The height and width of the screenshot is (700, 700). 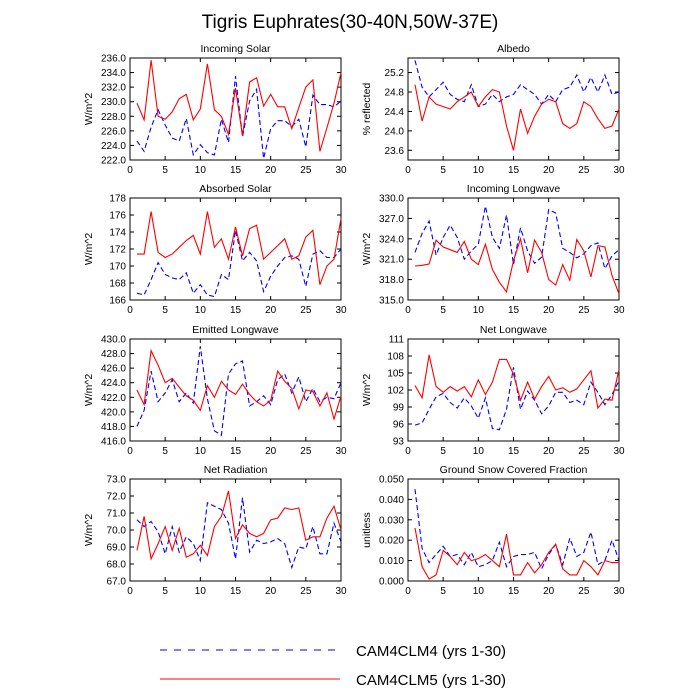 I want to click on y-tick-label: 67.0, so click(x=117, y=582).